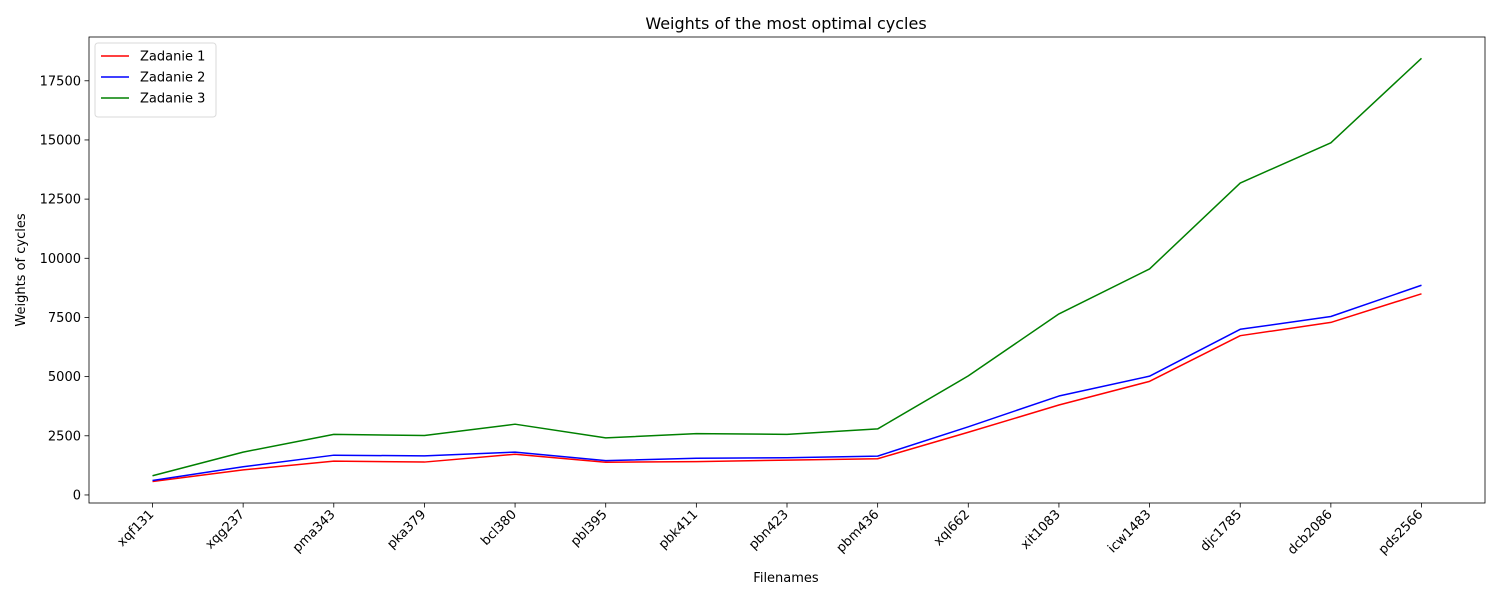  I want to click on y-tick-label: 2500, so click(64, 436).